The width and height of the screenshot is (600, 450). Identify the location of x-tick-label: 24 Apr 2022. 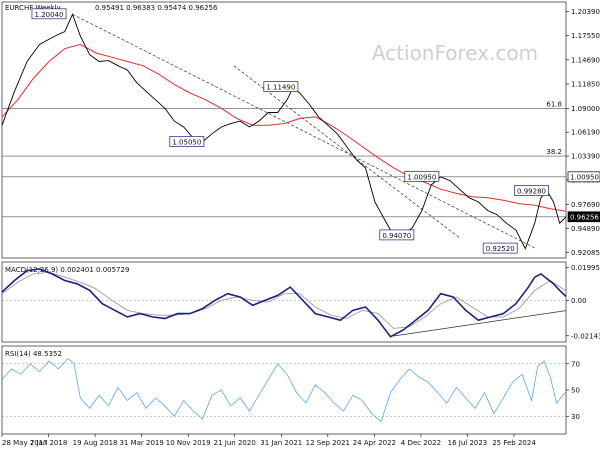
(374, 443).